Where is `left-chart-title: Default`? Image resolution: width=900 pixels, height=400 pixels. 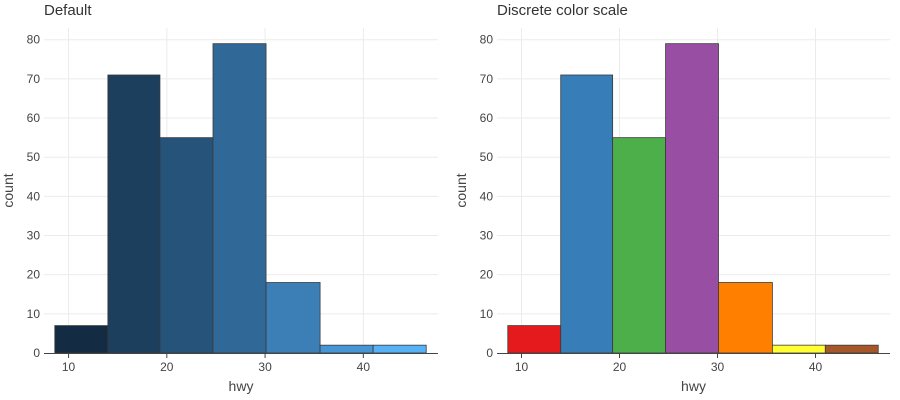 left-chart-title: Default is located at coordinates (68, 10).